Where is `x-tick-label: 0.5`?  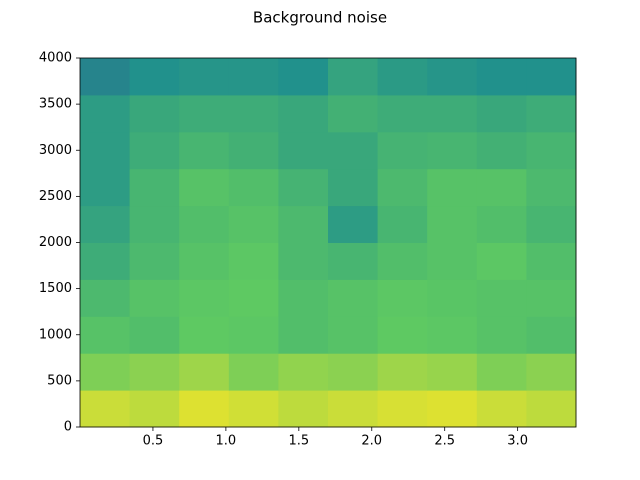 x-tick-label: 0.5 is located at coordinates (153, 441).